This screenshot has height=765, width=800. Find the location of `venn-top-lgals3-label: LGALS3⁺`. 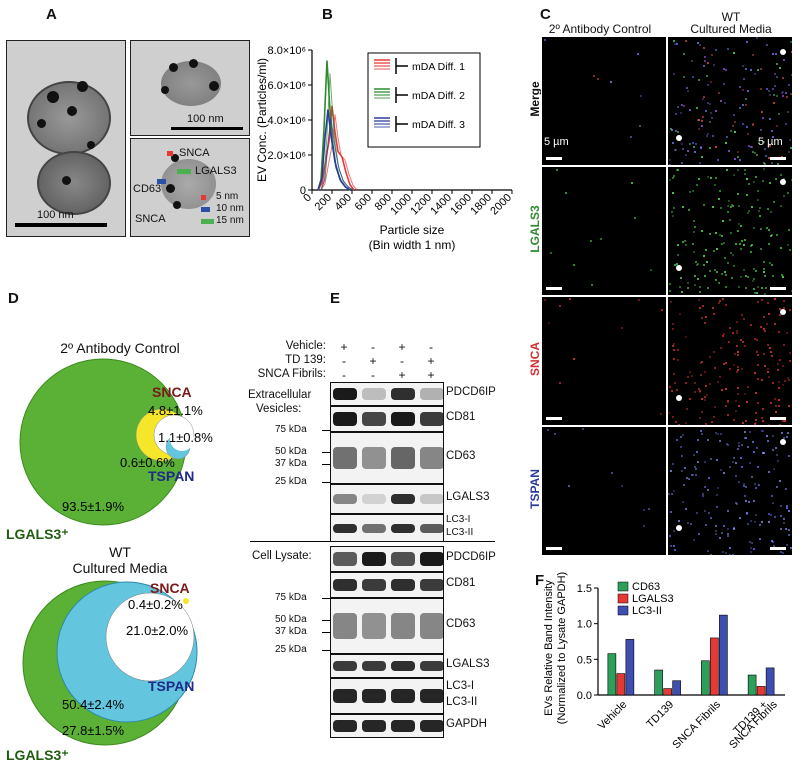

venn-top-lgals3-label: LGALS3⁺ is located at coordinates (37, 534).